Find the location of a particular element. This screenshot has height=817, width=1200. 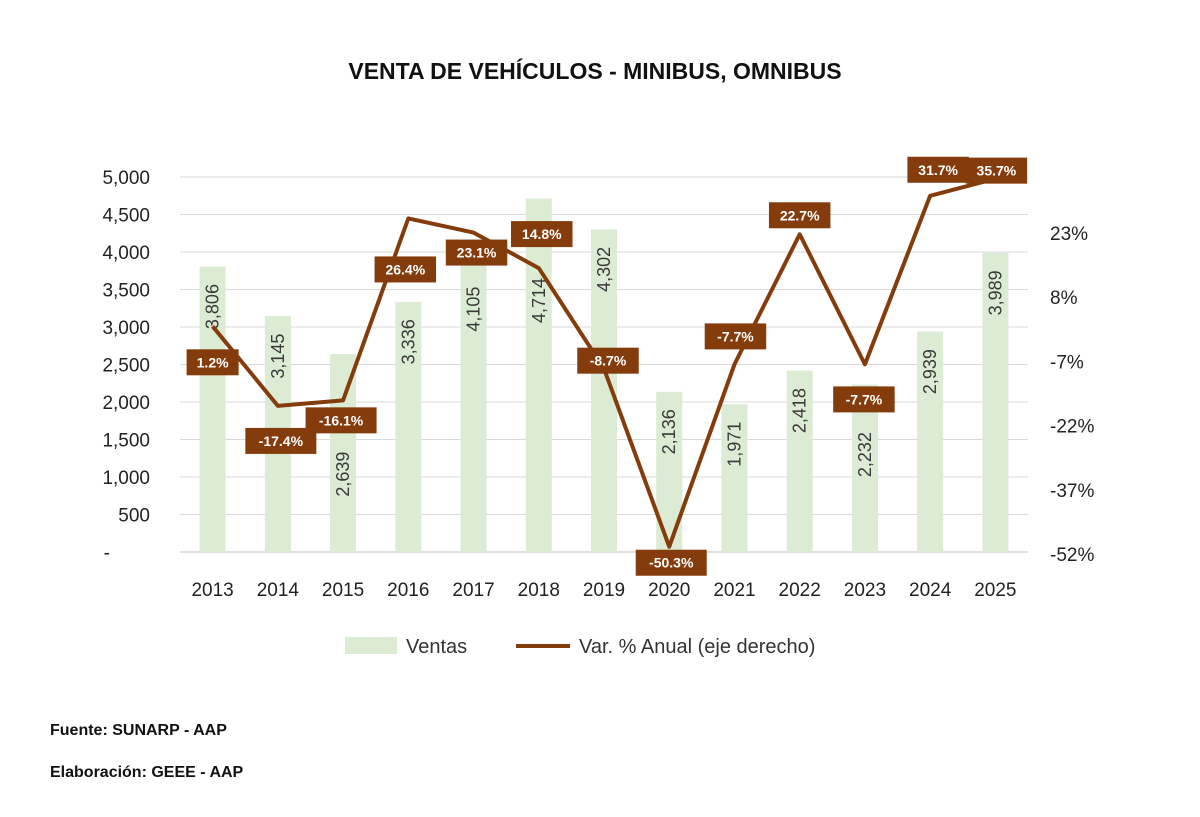

line-value-label: 1.2% is located at coordinates (213, 362).